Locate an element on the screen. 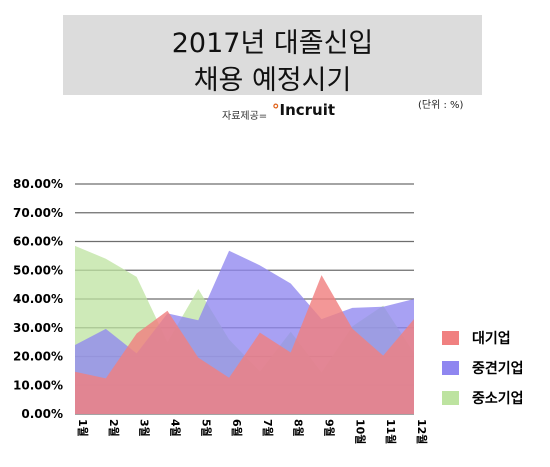  y-tick-label: 0.00% is located at coordinates (42, 414).